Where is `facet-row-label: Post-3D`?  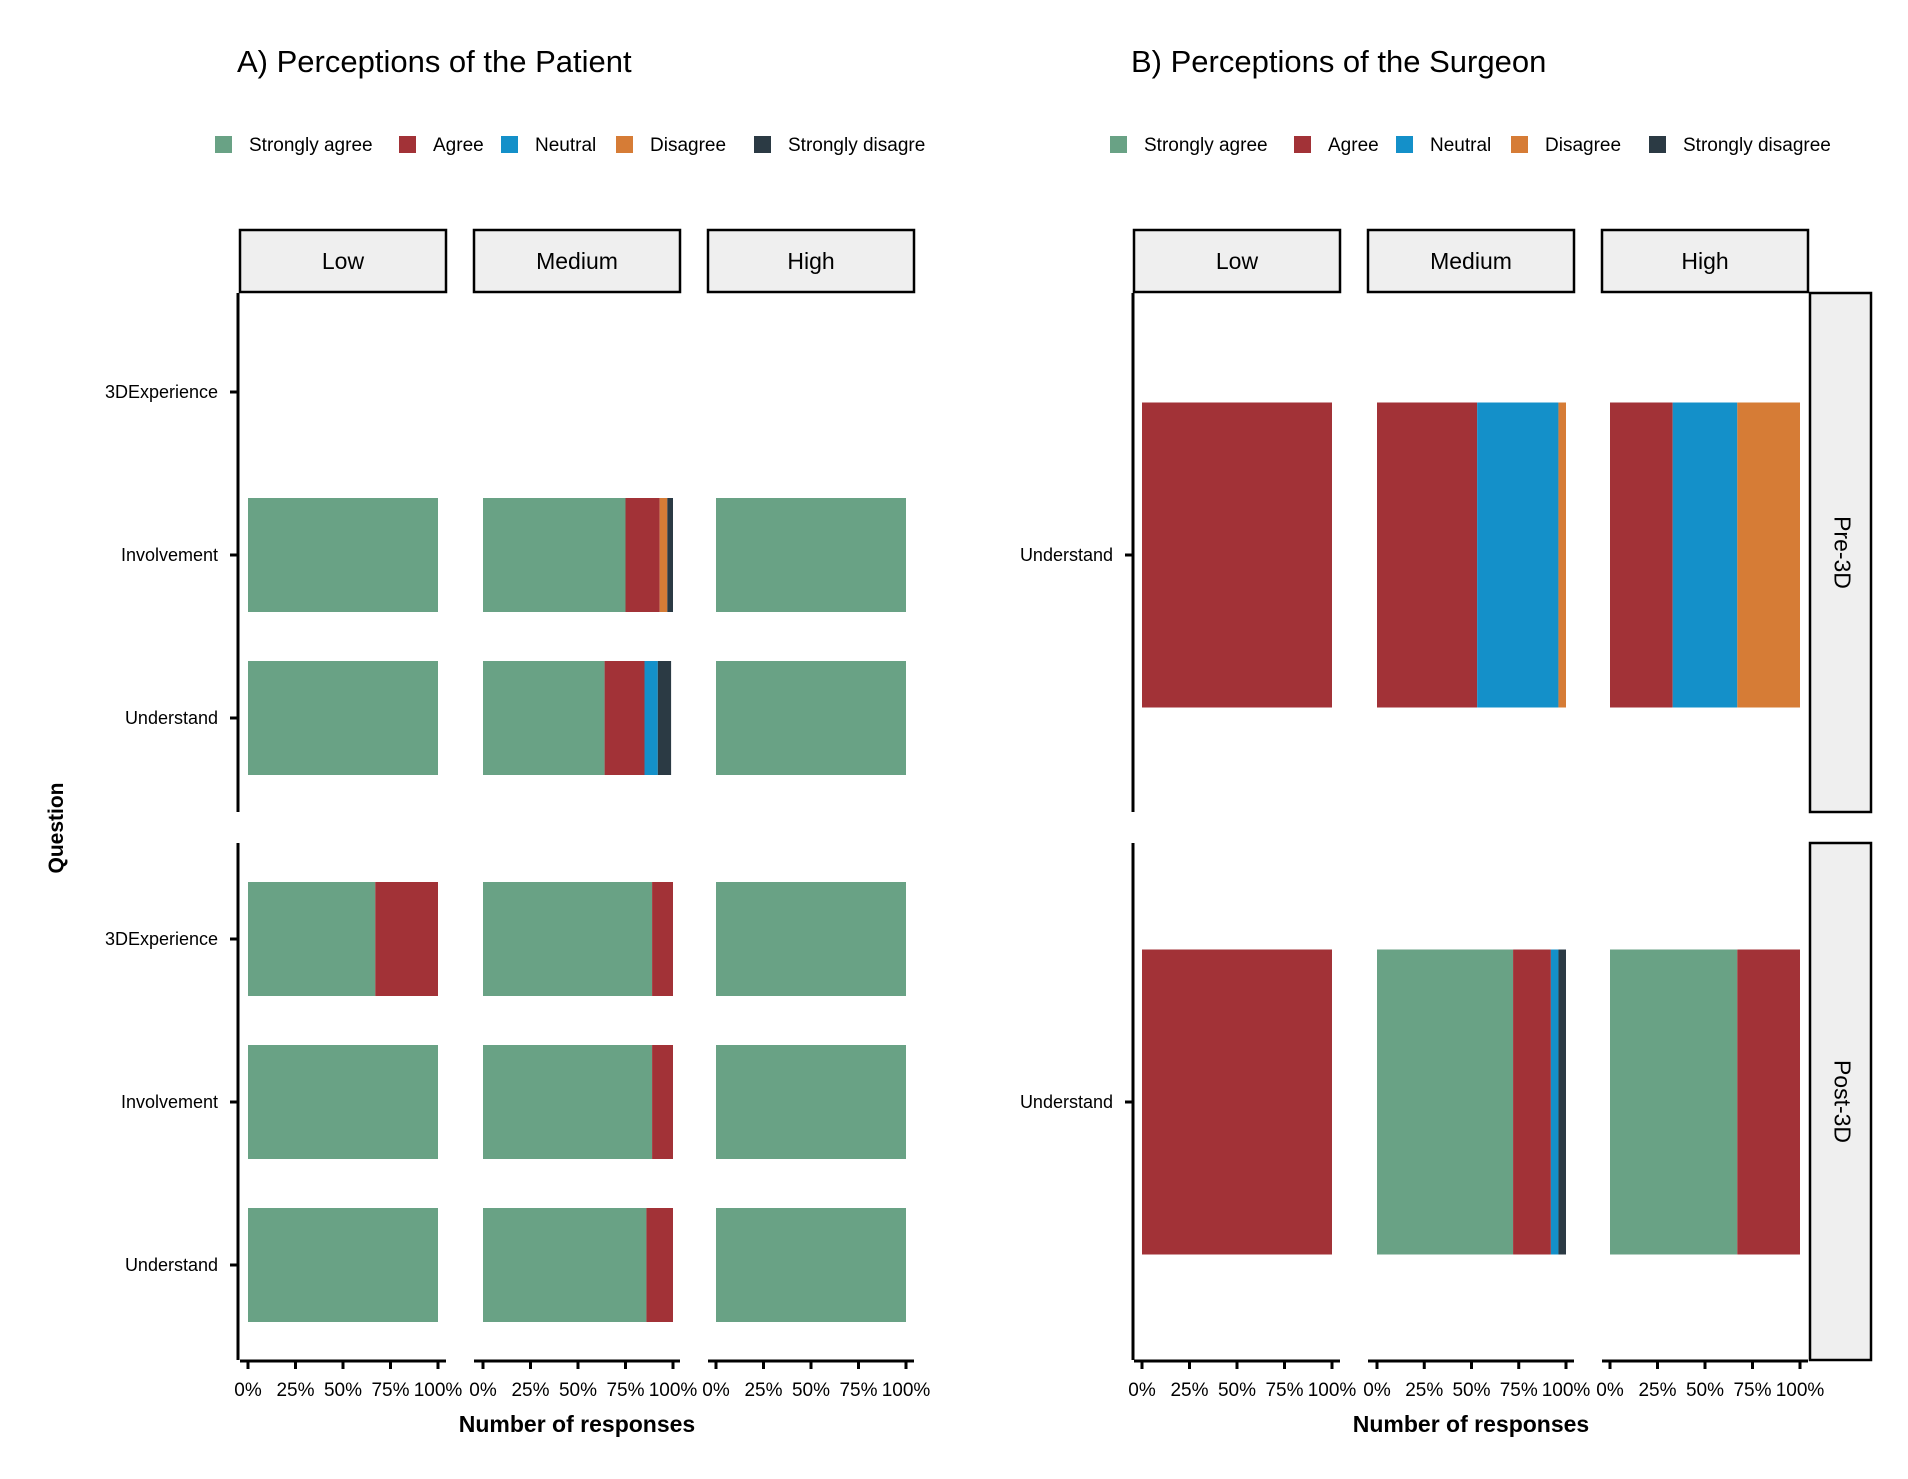
facet-row-label: Post-3D is located at coordinates (1842, 1101).